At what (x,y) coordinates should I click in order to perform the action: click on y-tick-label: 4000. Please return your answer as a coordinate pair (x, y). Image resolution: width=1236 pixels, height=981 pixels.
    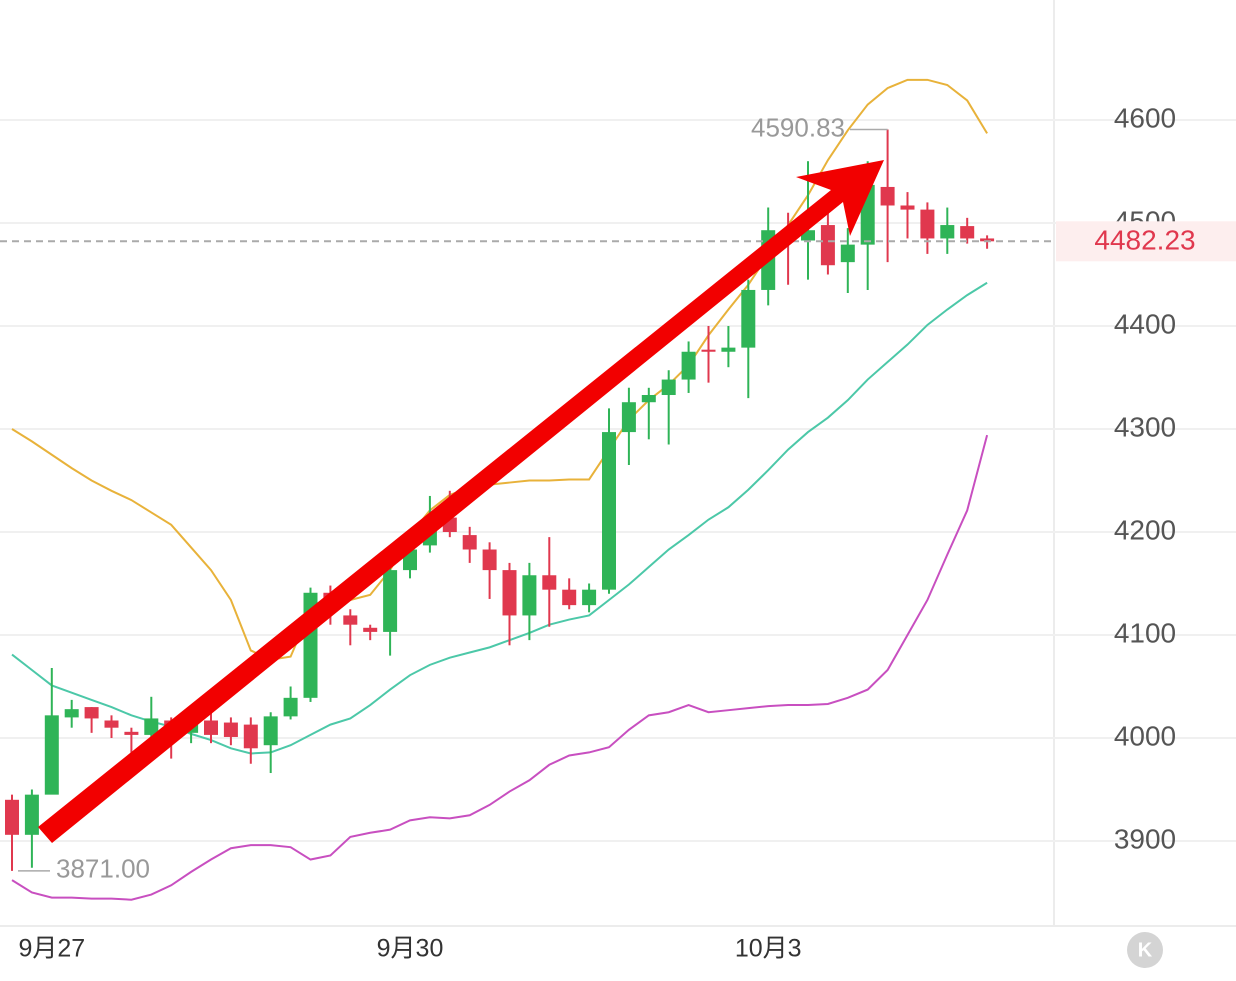
    Looking at the image, I should click on (1145, 735).